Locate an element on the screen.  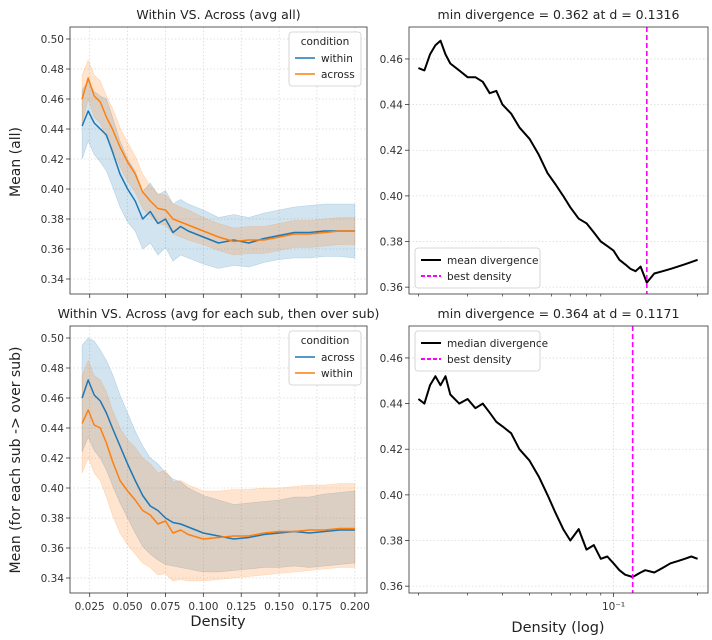
x-tick-label: 10⁻¹ is located at coordinates (613, 607).